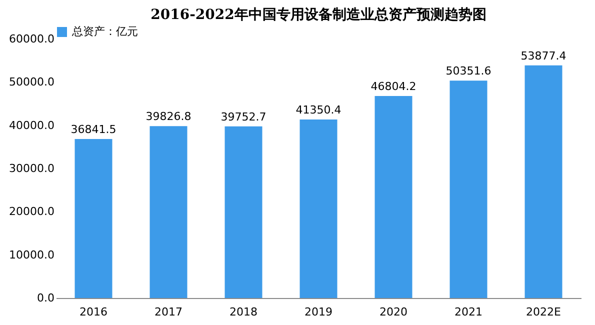 The width and height of the screenshot is (595, 325). I want to click on y-tick-label: 0.0, so click(45, 298).